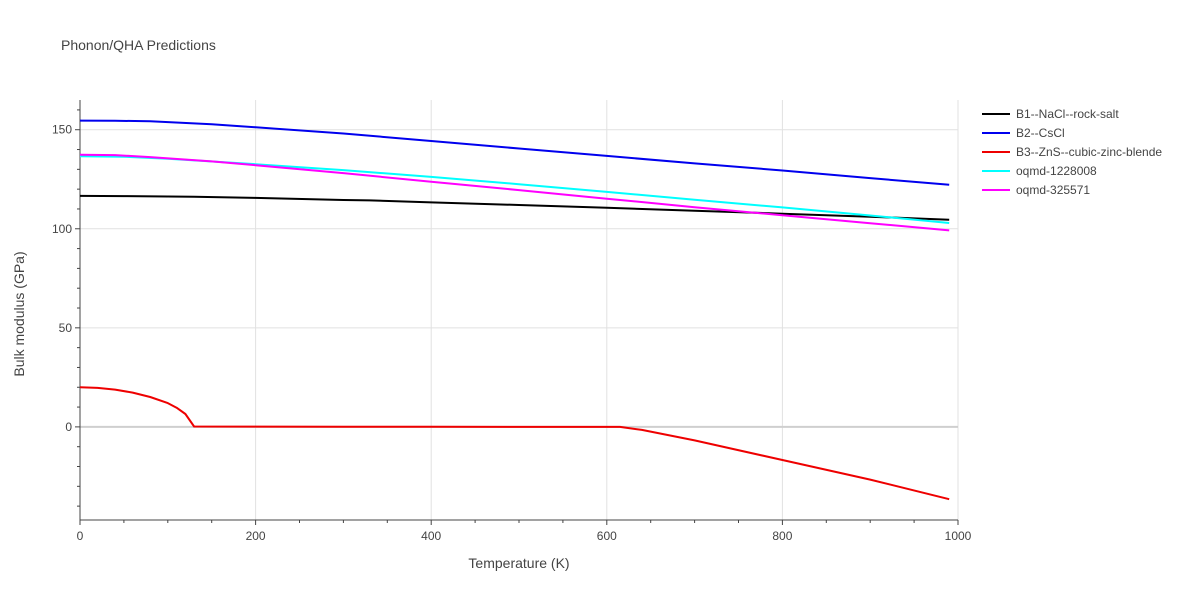 The image size is (1200, 600). What do you see at coordinates (19, 313) in the screenshot?
I see `y-axis-title: Bulk modulus (GPa)` at bounding box center [19, 313].